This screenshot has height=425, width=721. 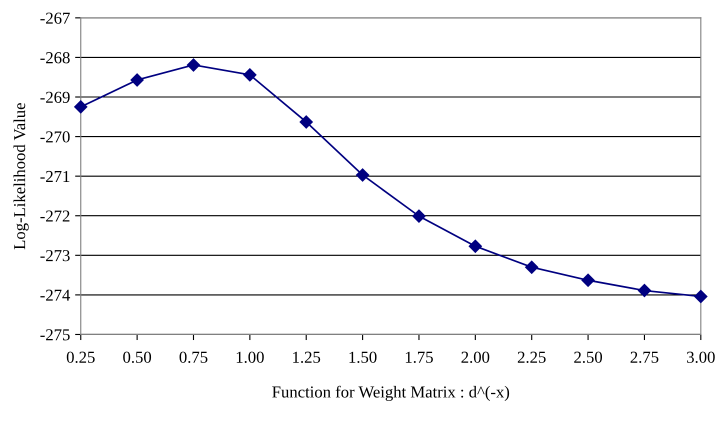 I want to click on y-tick-label: -270, so click(x=55, y=137).